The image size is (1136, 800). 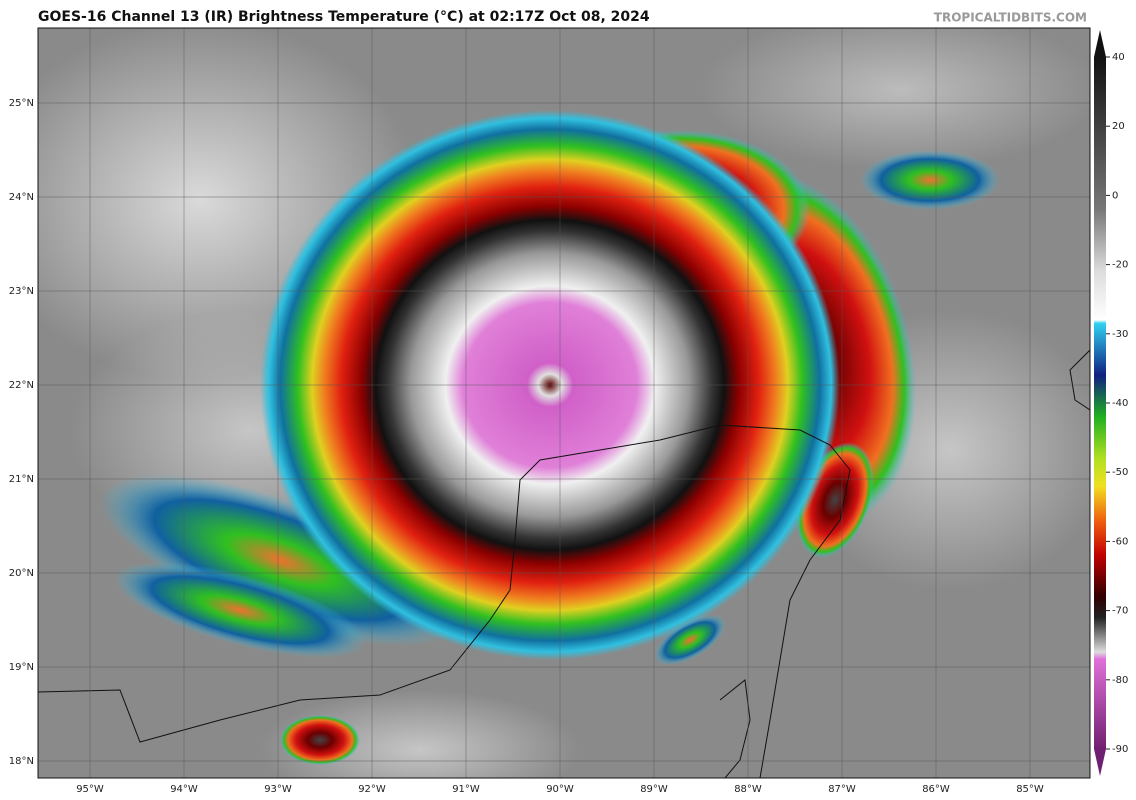 What do you see at coordinates (21, 573) in the screenshot?
I see `lat-label: 20°N` at bounding box center [21, 573].